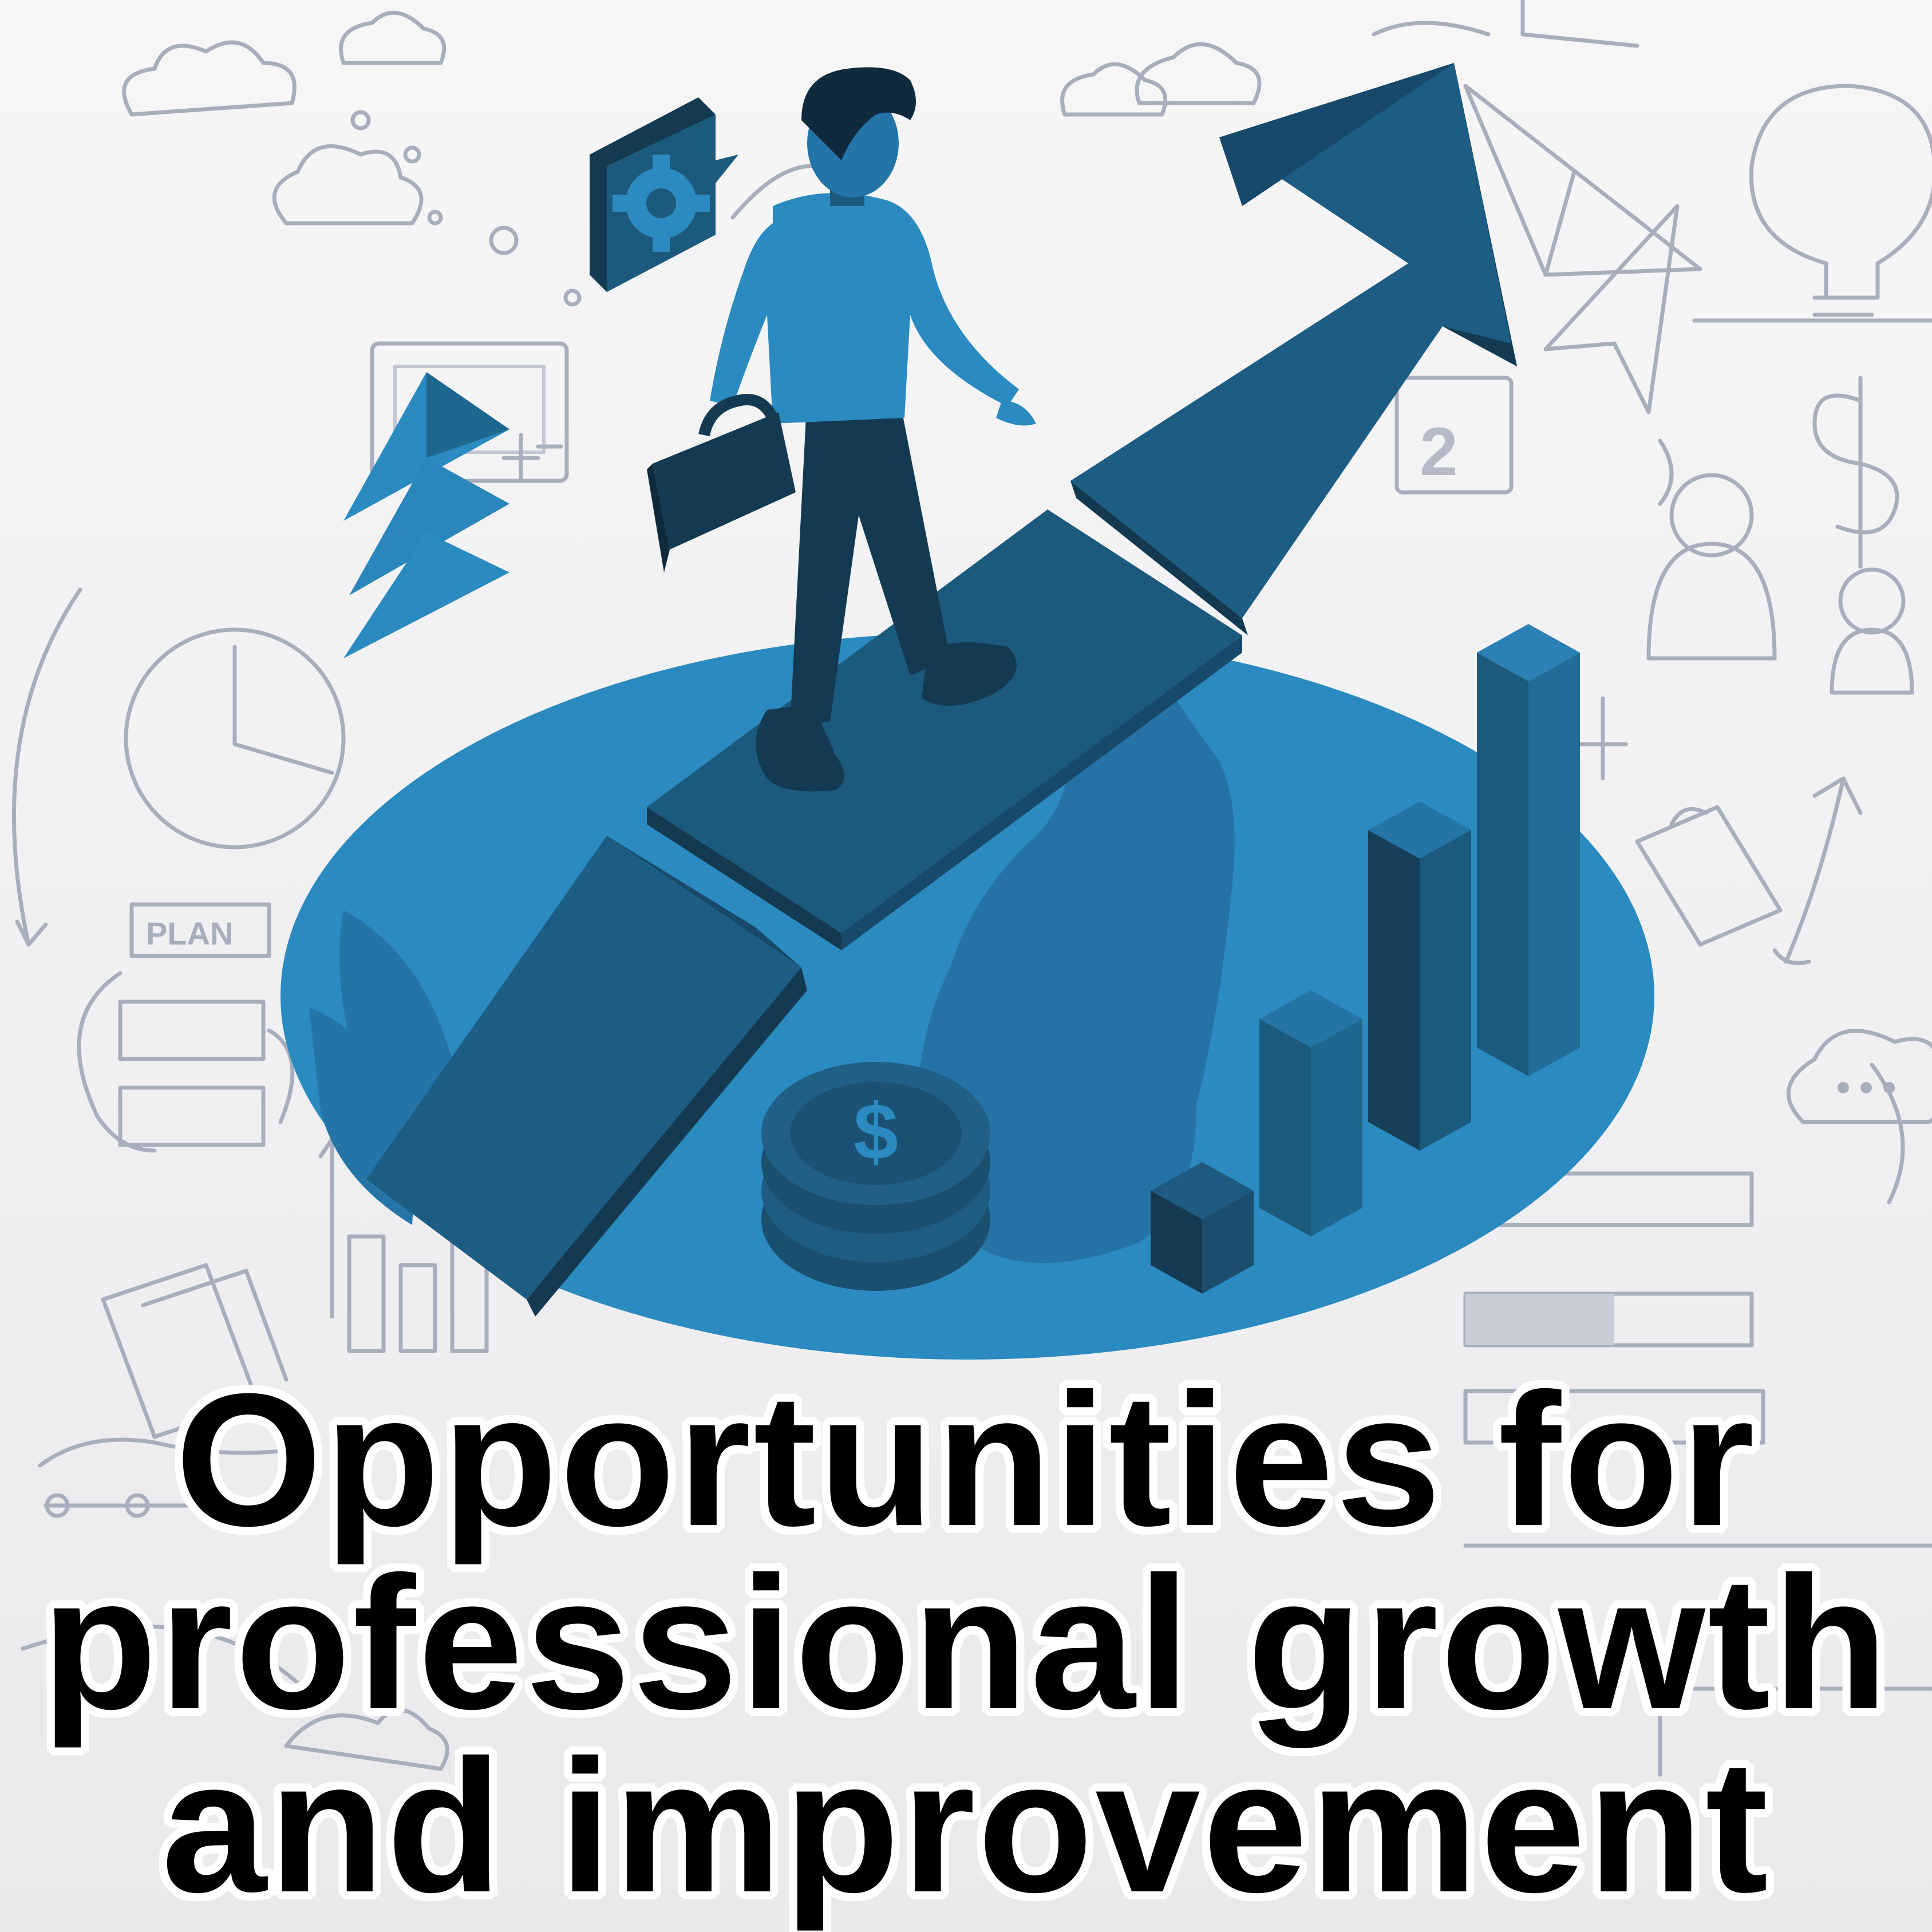 Image resolution: width=1932 pixels, height=1932 pixels. What do you see at coordinates (284, 118) in the screenshot?
I see `cloud-icon` at bounding box center [284, 118].